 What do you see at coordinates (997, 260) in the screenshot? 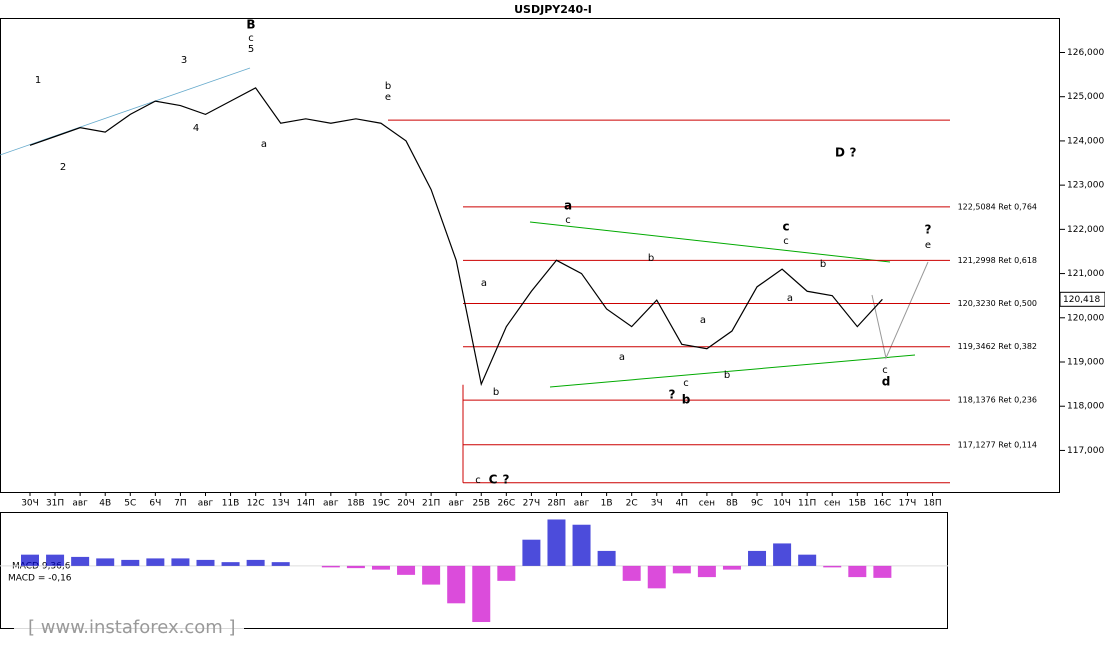
I see `level-label: 121,2998 Ret 0,618` at bounding box center [997, 260].